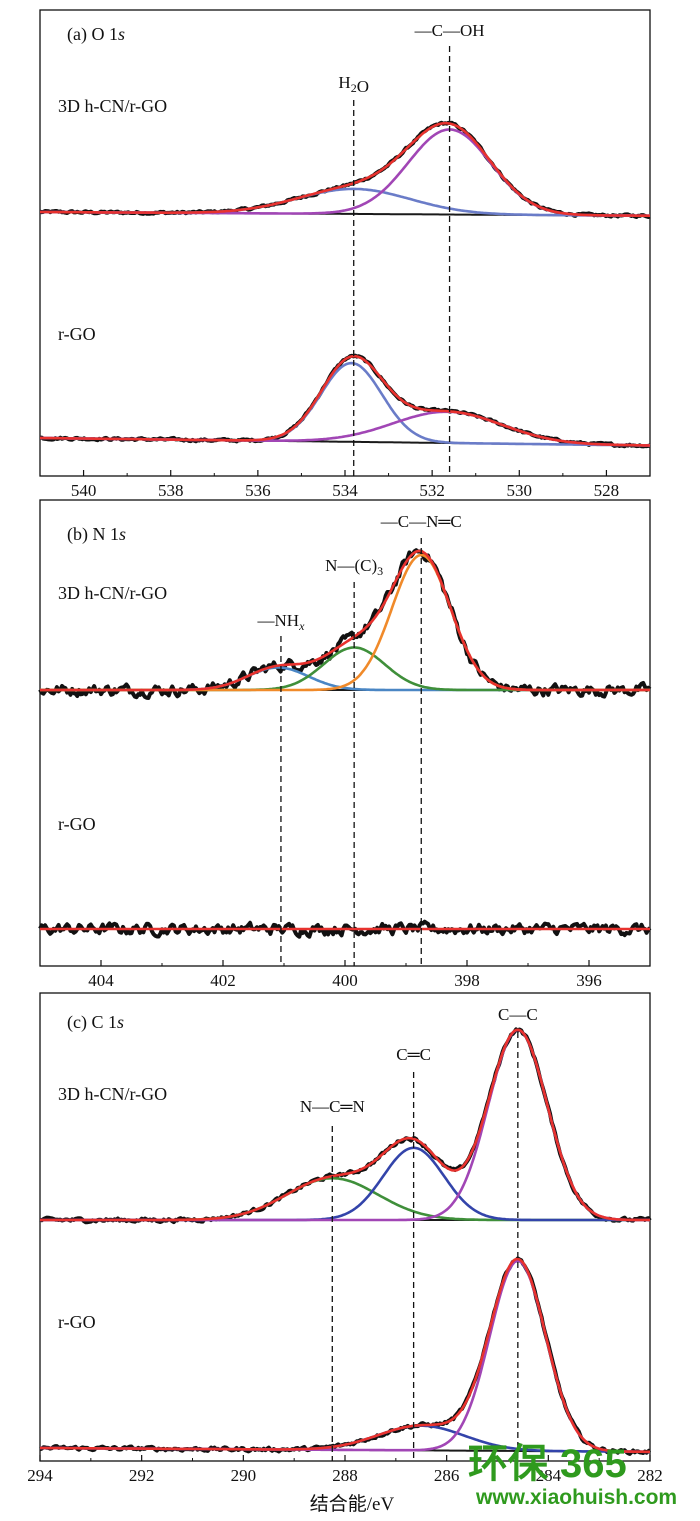 Image resolution: width=700 pixels, height=1521 pixels. I want to click on watermark-brand-cn: 环保, so click(508, 1464).